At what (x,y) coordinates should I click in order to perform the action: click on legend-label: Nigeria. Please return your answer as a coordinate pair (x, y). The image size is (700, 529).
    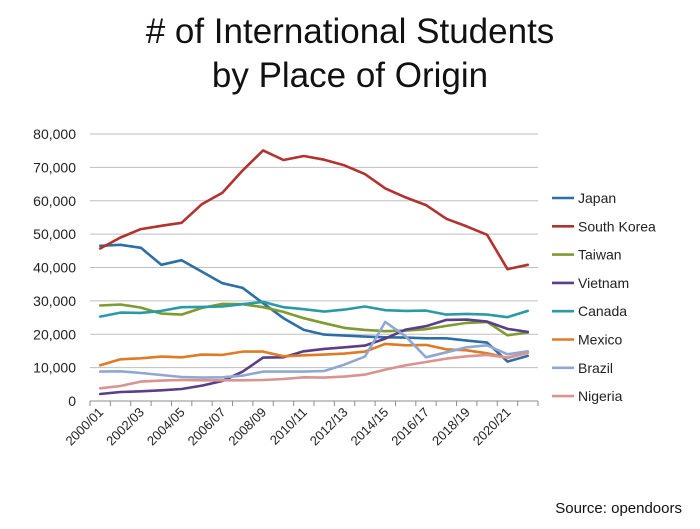
    Looking at the image, I should click on (600, 396).